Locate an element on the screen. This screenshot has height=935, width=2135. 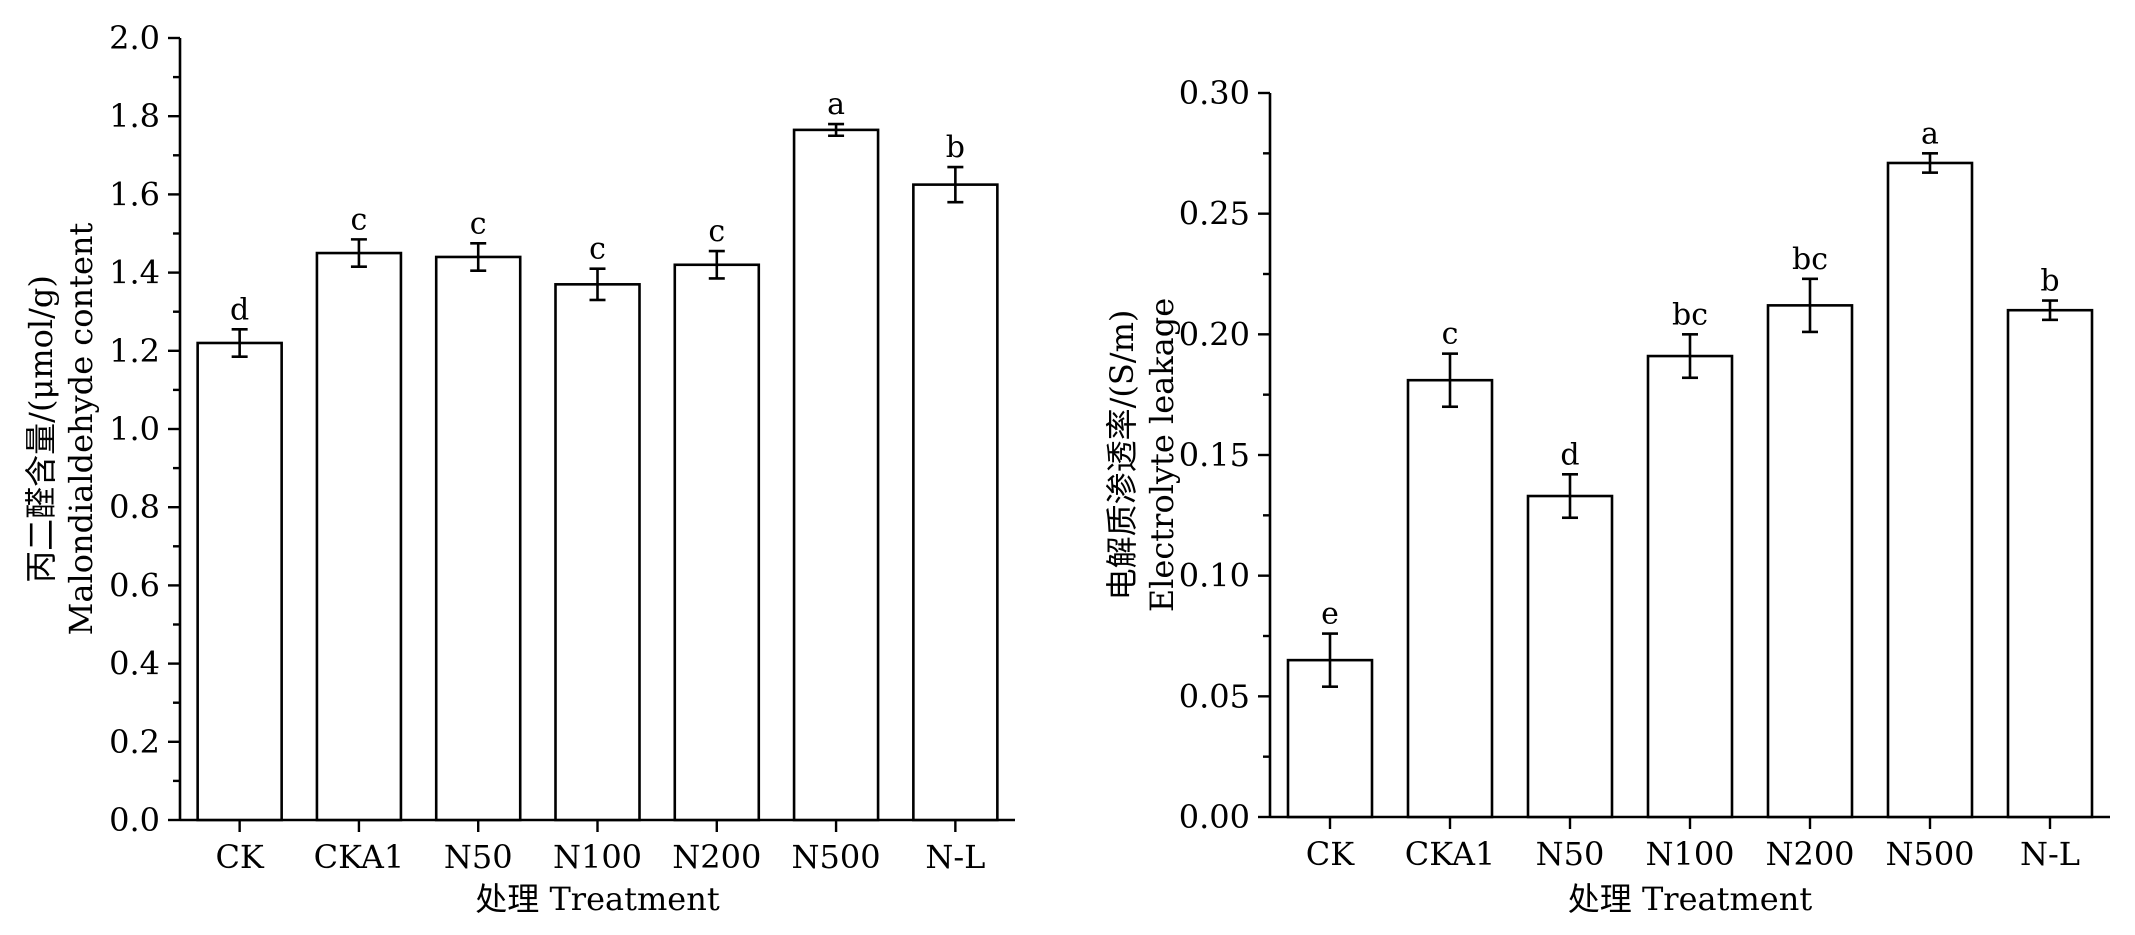
y-tick-label: 1.2 is located at coordinates (134, 351).